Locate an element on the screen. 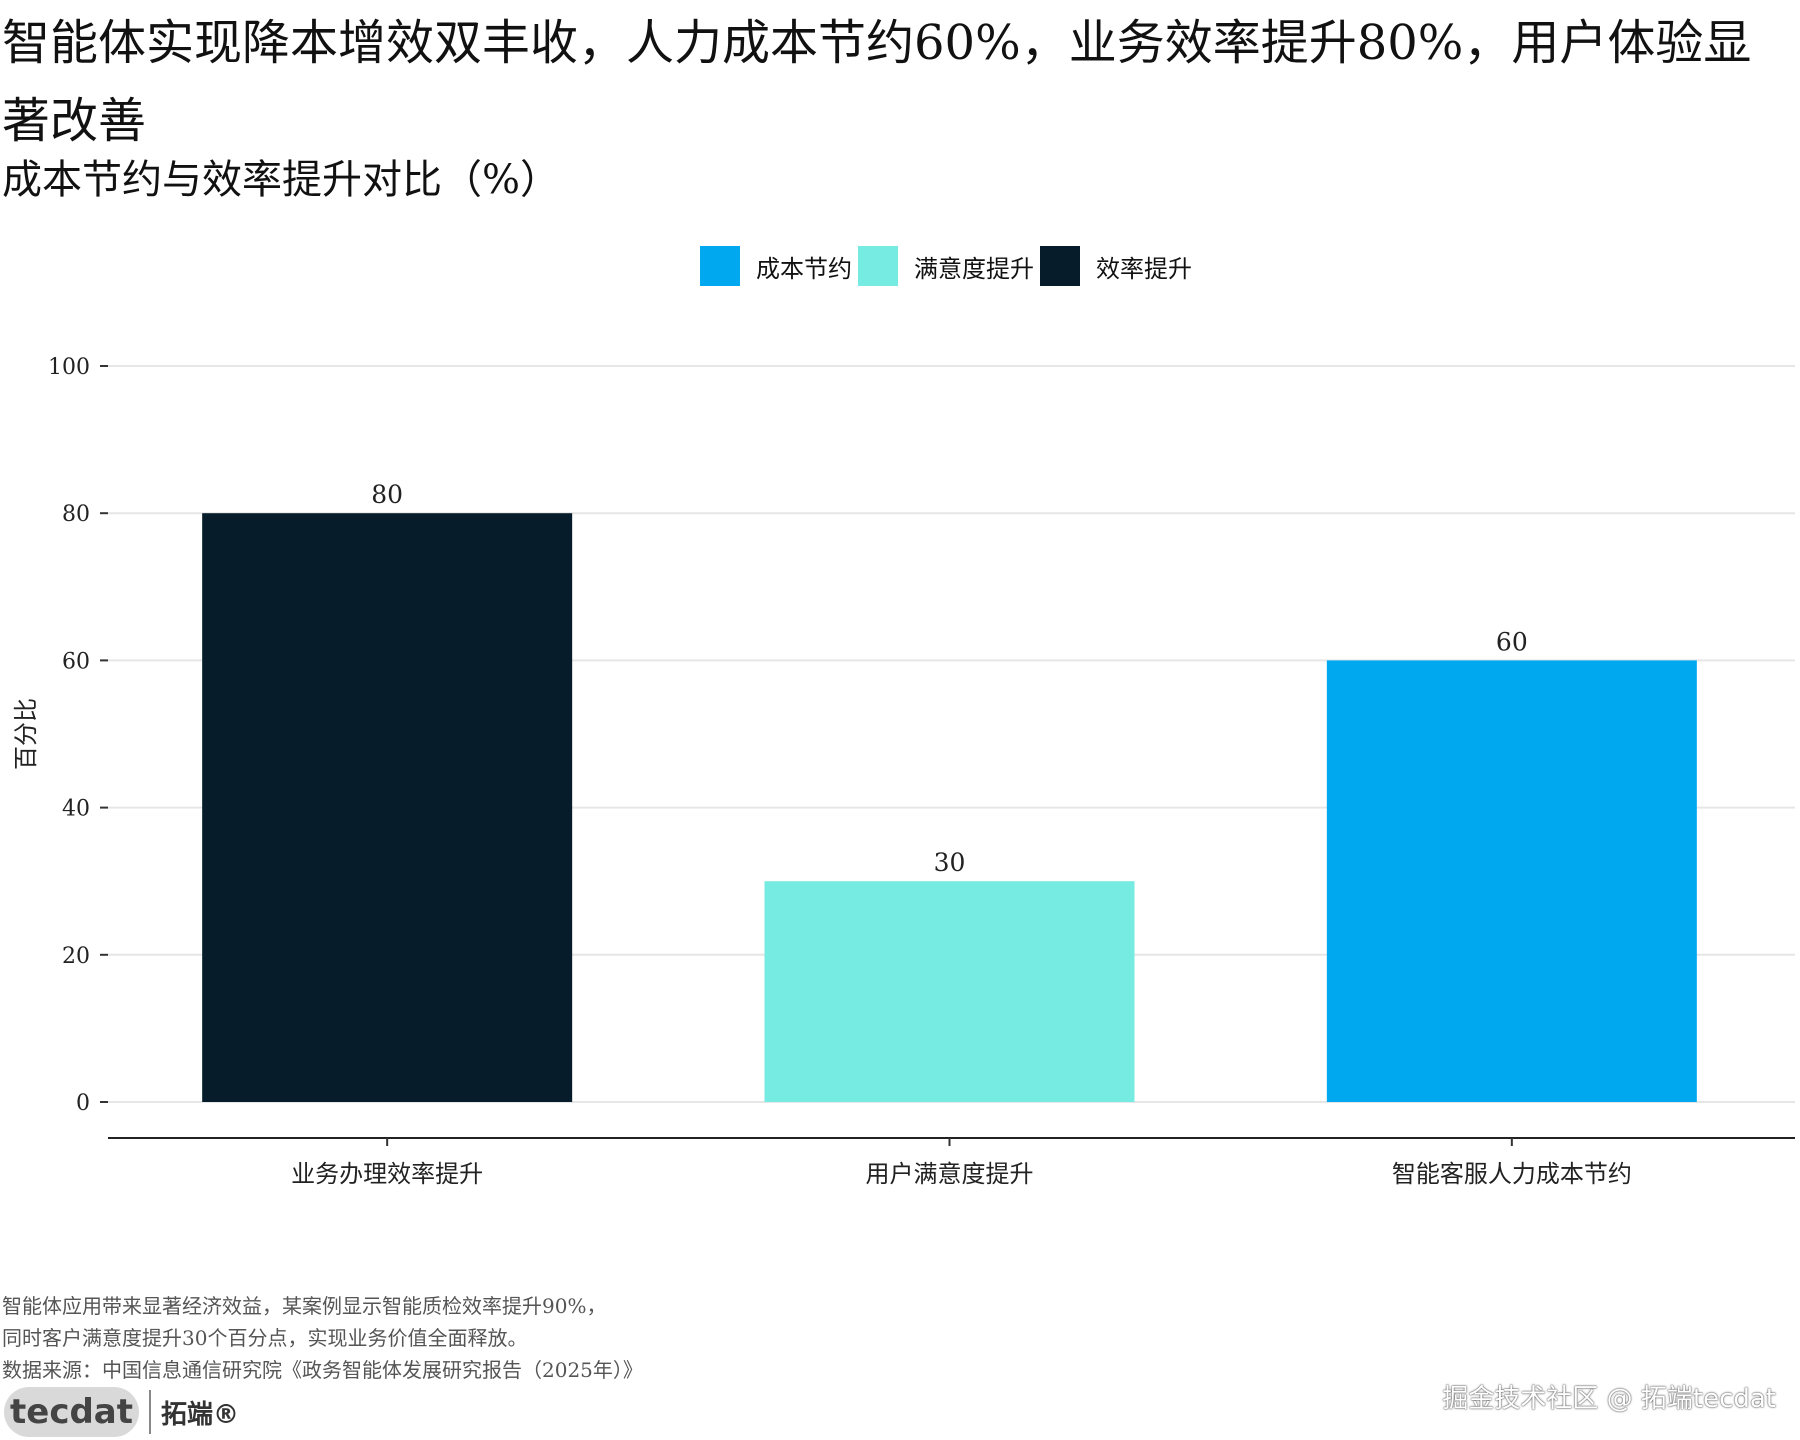 This screenshot has height=1440, width=1800. chart-subtitle: 成本节约与效率提升对比（%） is located at coordinates (281, 180).